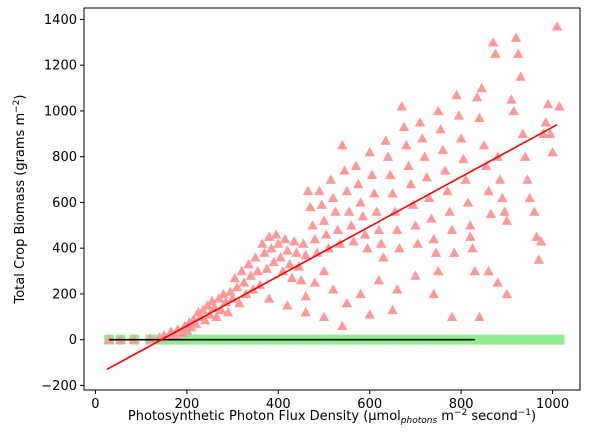  I want to click on x-tick-label: 600, so click(369, 404).